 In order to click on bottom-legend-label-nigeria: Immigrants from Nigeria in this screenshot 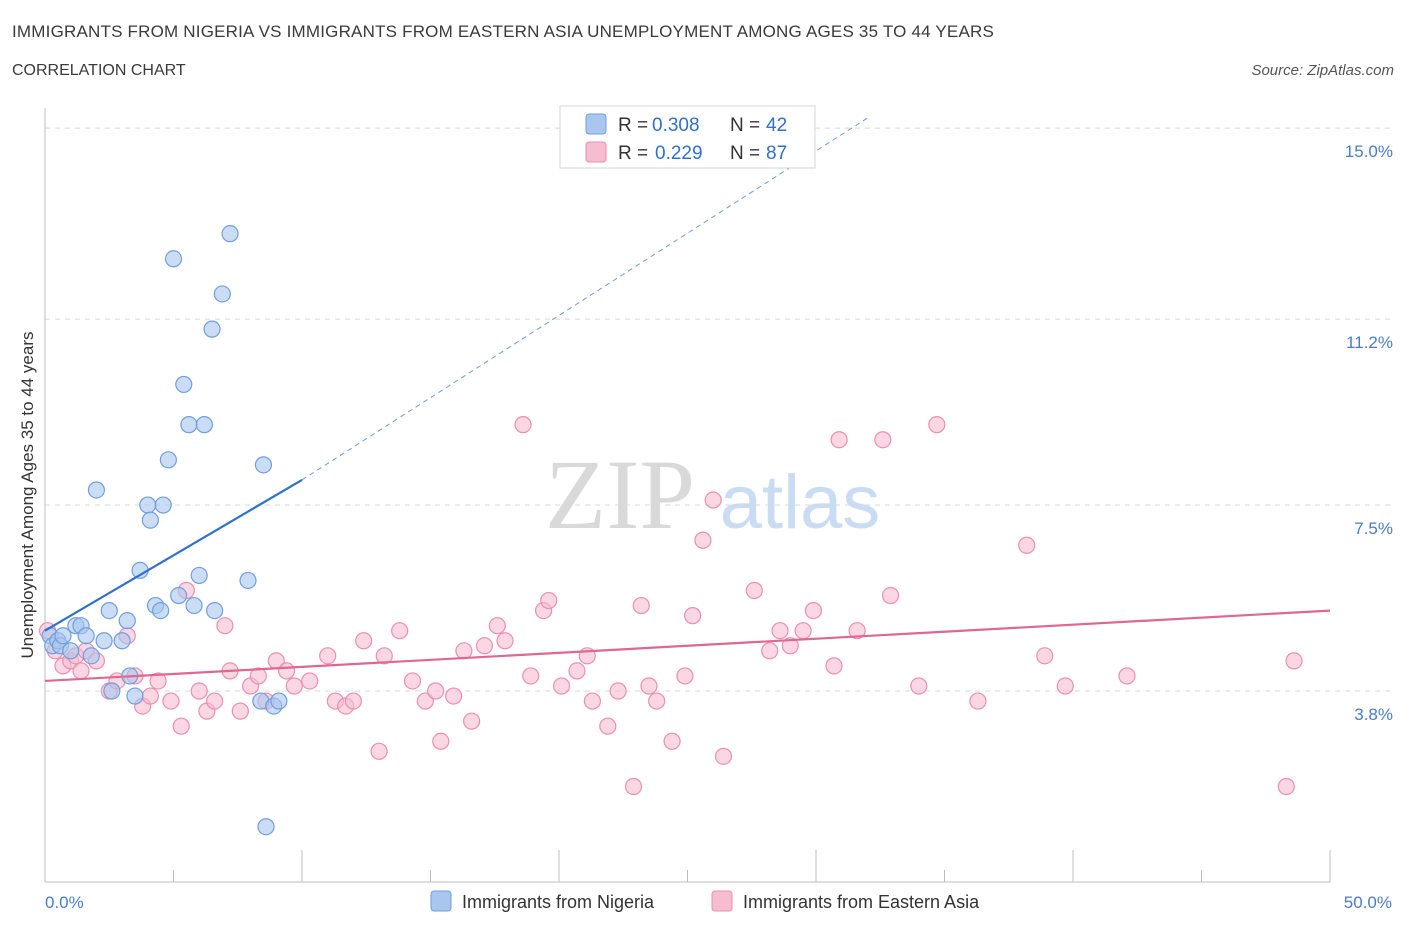, I will do `click(558, 902)`.